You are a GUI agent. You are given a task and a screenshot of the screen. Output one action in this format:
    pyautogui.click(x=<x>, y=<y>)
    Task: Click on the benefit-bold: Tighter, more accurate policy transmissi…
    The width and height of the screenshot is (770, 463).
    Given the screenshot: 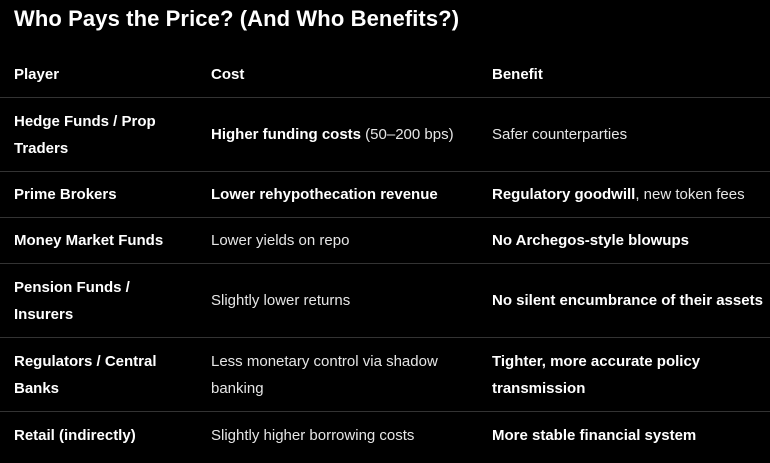 What is the action you would take?
    pyautogui.click(x=596, y=374)
    